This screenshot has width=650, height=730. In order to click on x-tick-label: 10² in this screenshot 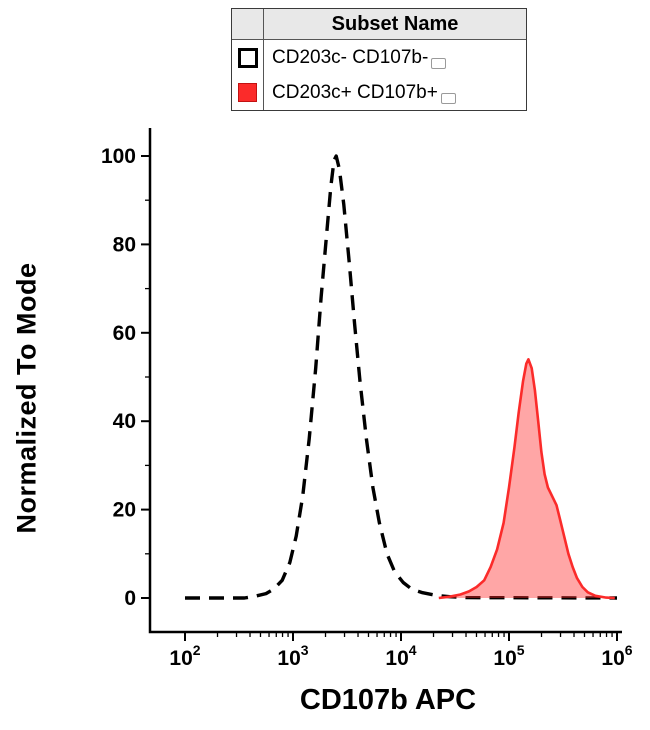, I will do `click(184, 656)`.